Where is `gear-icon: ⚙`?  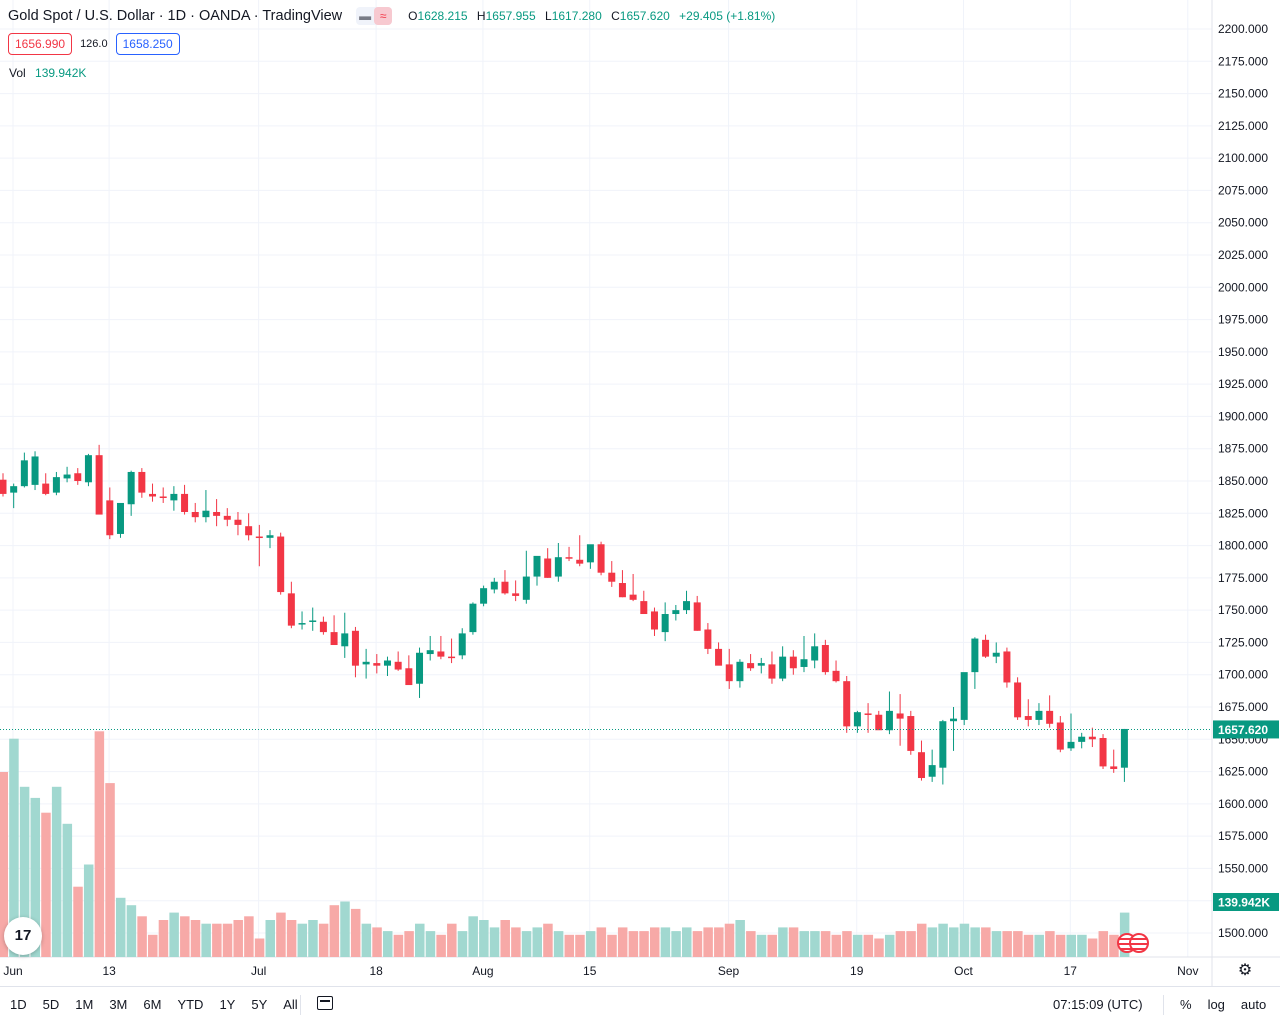
gear-icon: ⚙ is located at coordinates (1245, 970).